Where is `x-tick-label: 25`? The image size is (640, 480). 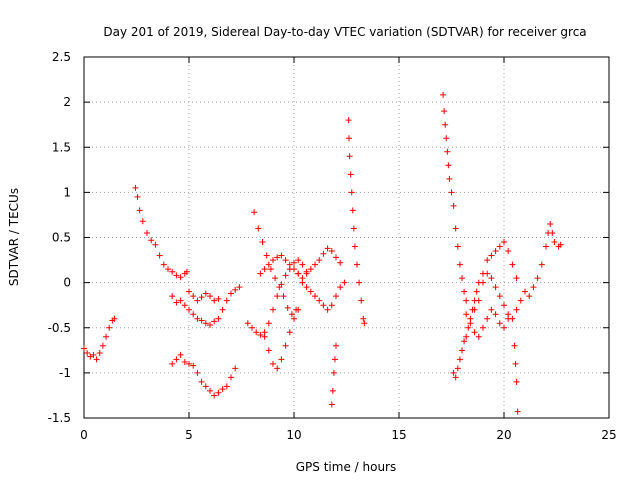
x-tick-label: 25 is located at coordinates (608, 435).